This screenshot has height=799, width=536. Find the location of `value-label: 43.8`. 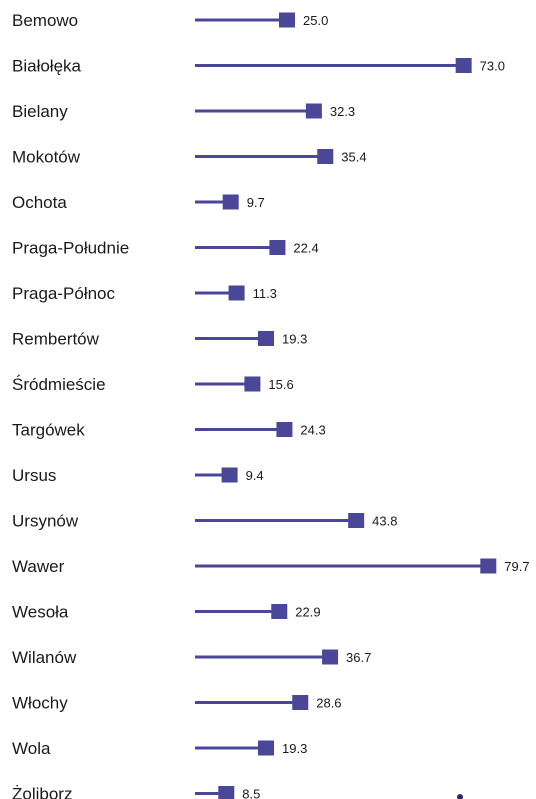

value-label: 43.8 is located at coordinates (384, 521).